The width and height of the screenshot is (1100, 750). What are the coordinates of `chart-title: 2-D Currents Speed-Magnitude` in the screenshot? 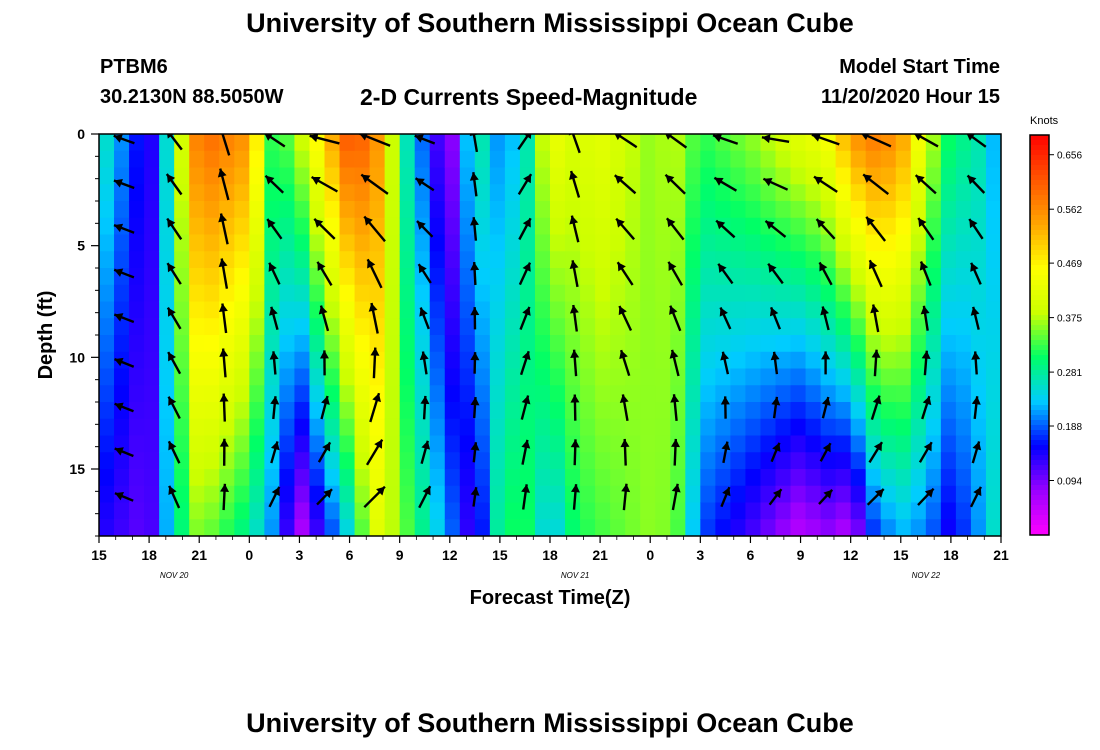 It's located at (529, 97).